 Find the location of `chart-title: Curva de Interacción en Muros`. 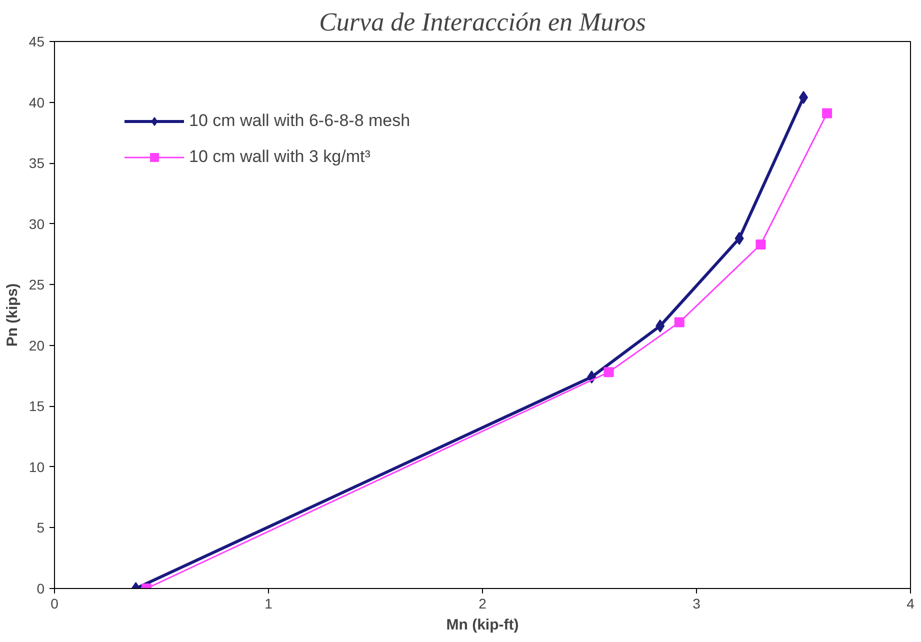

chart-title: Curva de Interacción en Muros is located at coordinates (482, 22).